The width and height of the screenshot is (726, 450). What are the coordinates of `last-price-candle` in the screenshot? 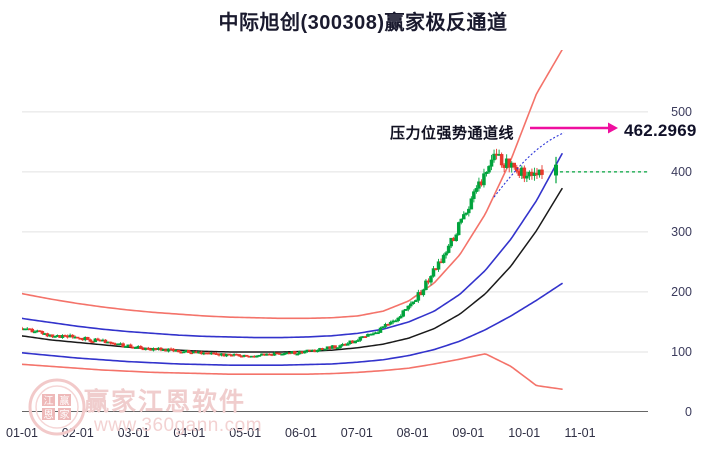 It's located at (556, 170).